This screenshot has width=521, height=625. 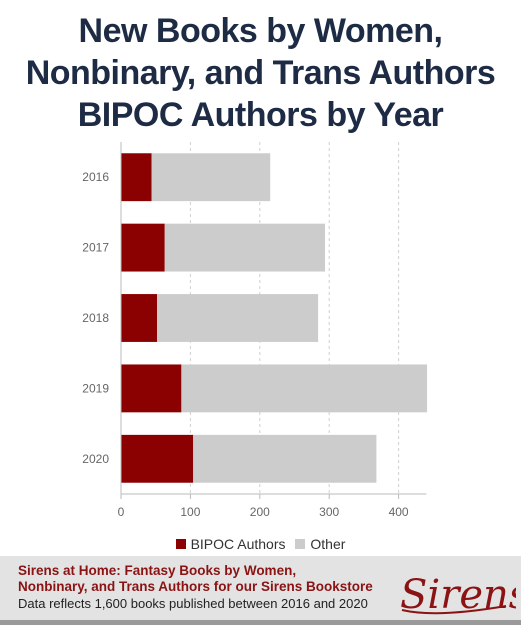 What do you see at coordinates (300, 544) in the screenshot?
I see `legend-swatch-other` at bounding box center [300, 544].